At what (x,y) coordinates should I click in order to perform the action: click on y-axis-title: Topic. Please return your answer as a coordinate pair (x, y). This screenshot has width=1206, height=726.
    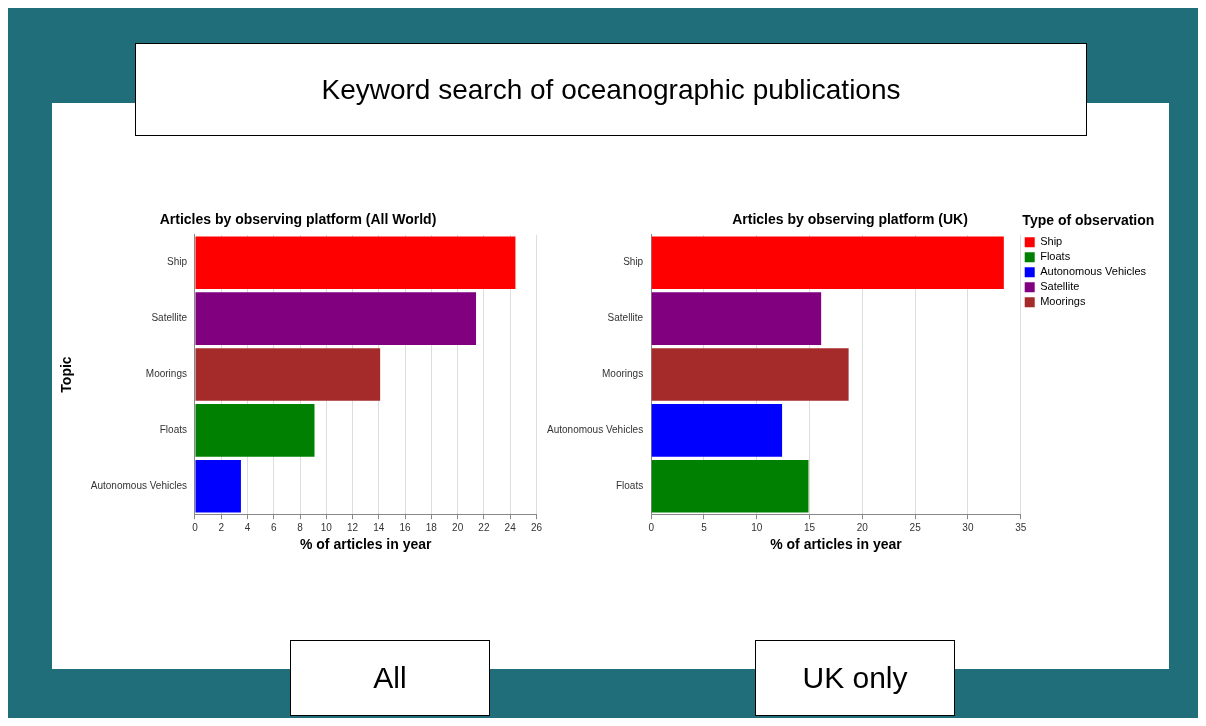
    Looking at the image, I should click on (66, 374).